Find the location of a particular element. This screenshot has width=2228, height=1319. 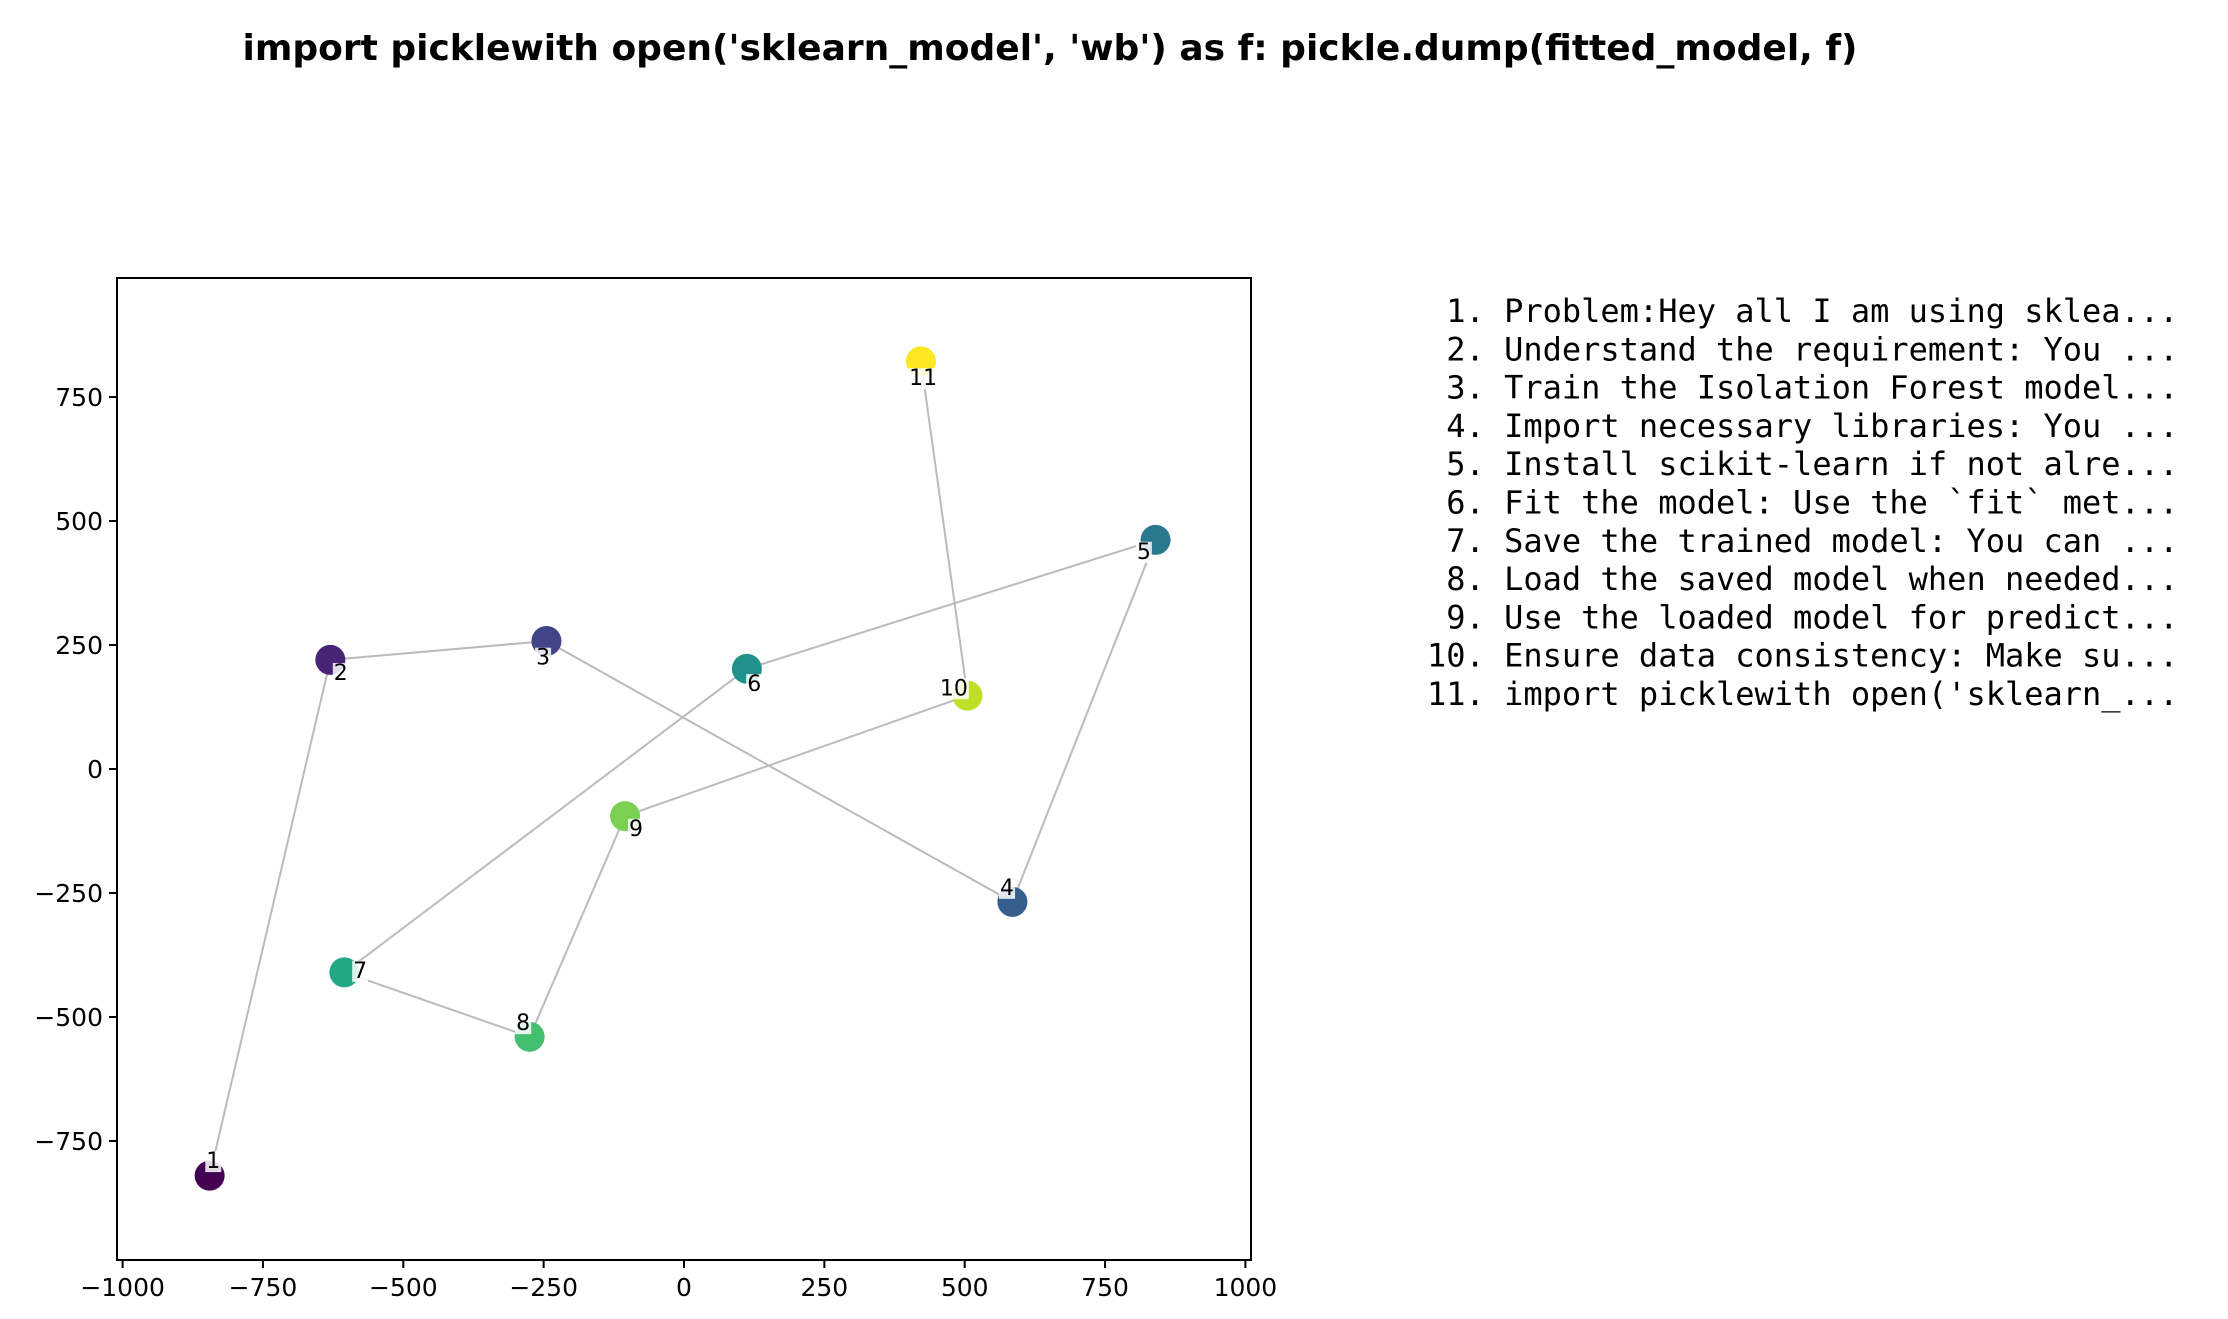

x-tick-label: 1000 is located at coordinates (1246, 1287).